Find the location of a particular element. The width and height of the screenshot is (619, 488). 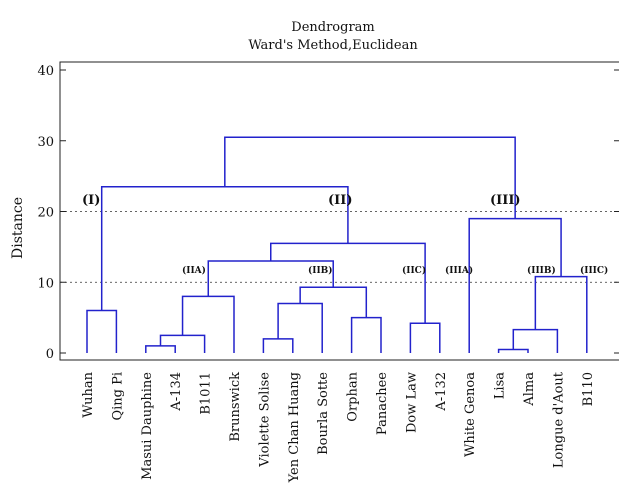

leaf-label: B1011 is located at coordinates (206, 393).